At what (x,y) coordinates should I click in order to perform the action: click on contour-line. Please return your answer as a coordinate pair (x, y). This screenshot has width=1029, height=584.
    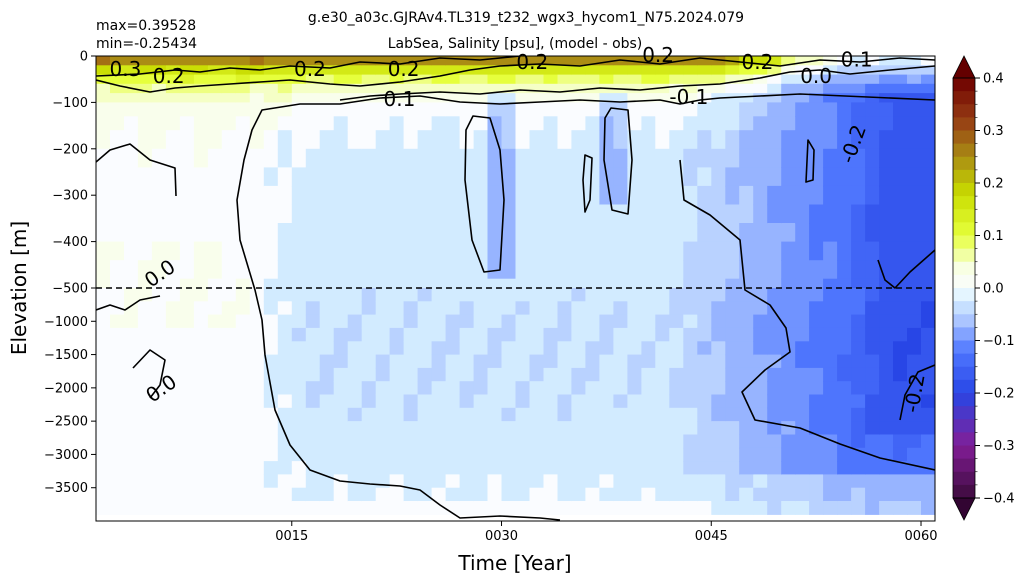
    Looking at the image, I should click on (587, 183).